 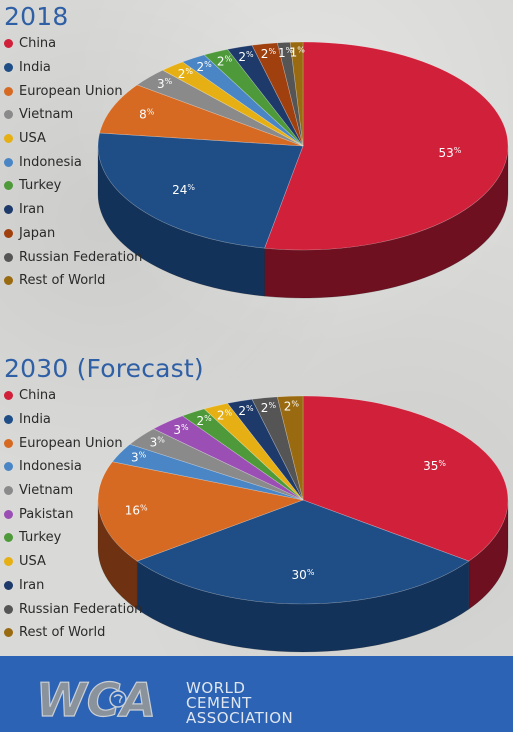 What do you see at coordinates (200, 190) in the screenshot?
I see `pie-slice-india` at bounding box center [200, 190].